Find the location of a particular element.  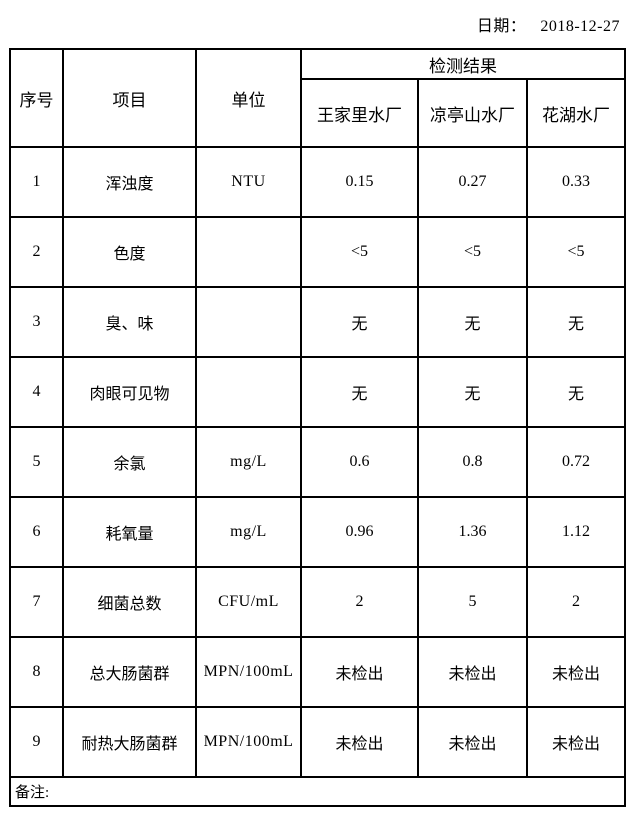

header-plant-1: 王家里水厂 is located at coordinates (359, 113).